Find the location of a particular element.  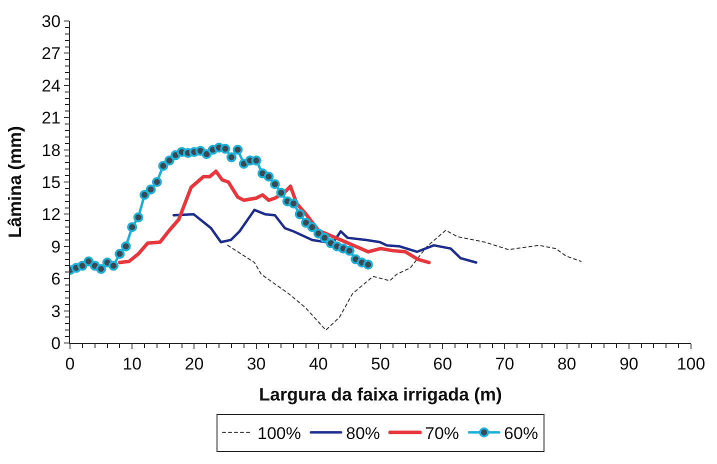

x-axis-title: Largura da faixa irrigada (m) is located at coordinates (380, 394).